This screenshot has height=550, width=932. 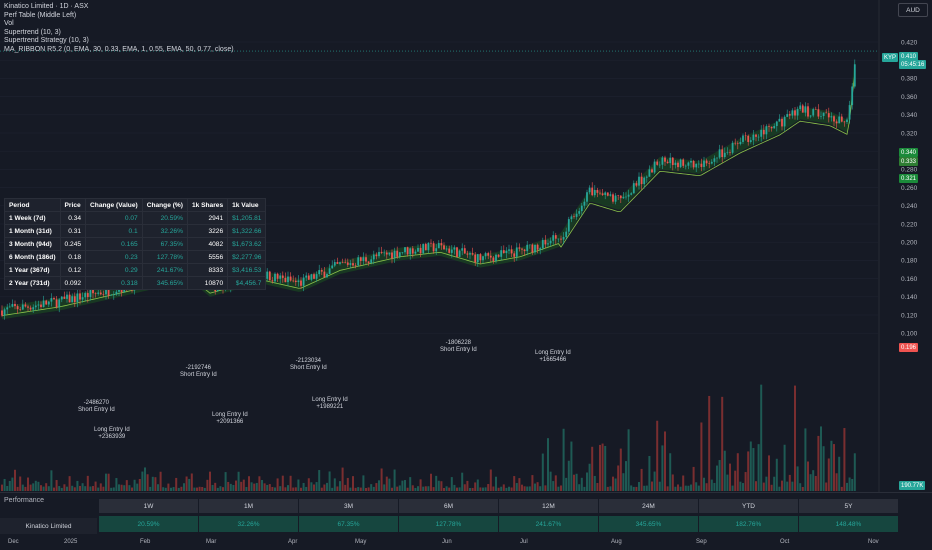 What do you see at coordinates (448, 506) in the screenshot?
I see `performance-period-header: 6M` at bounding box center [448, 506].